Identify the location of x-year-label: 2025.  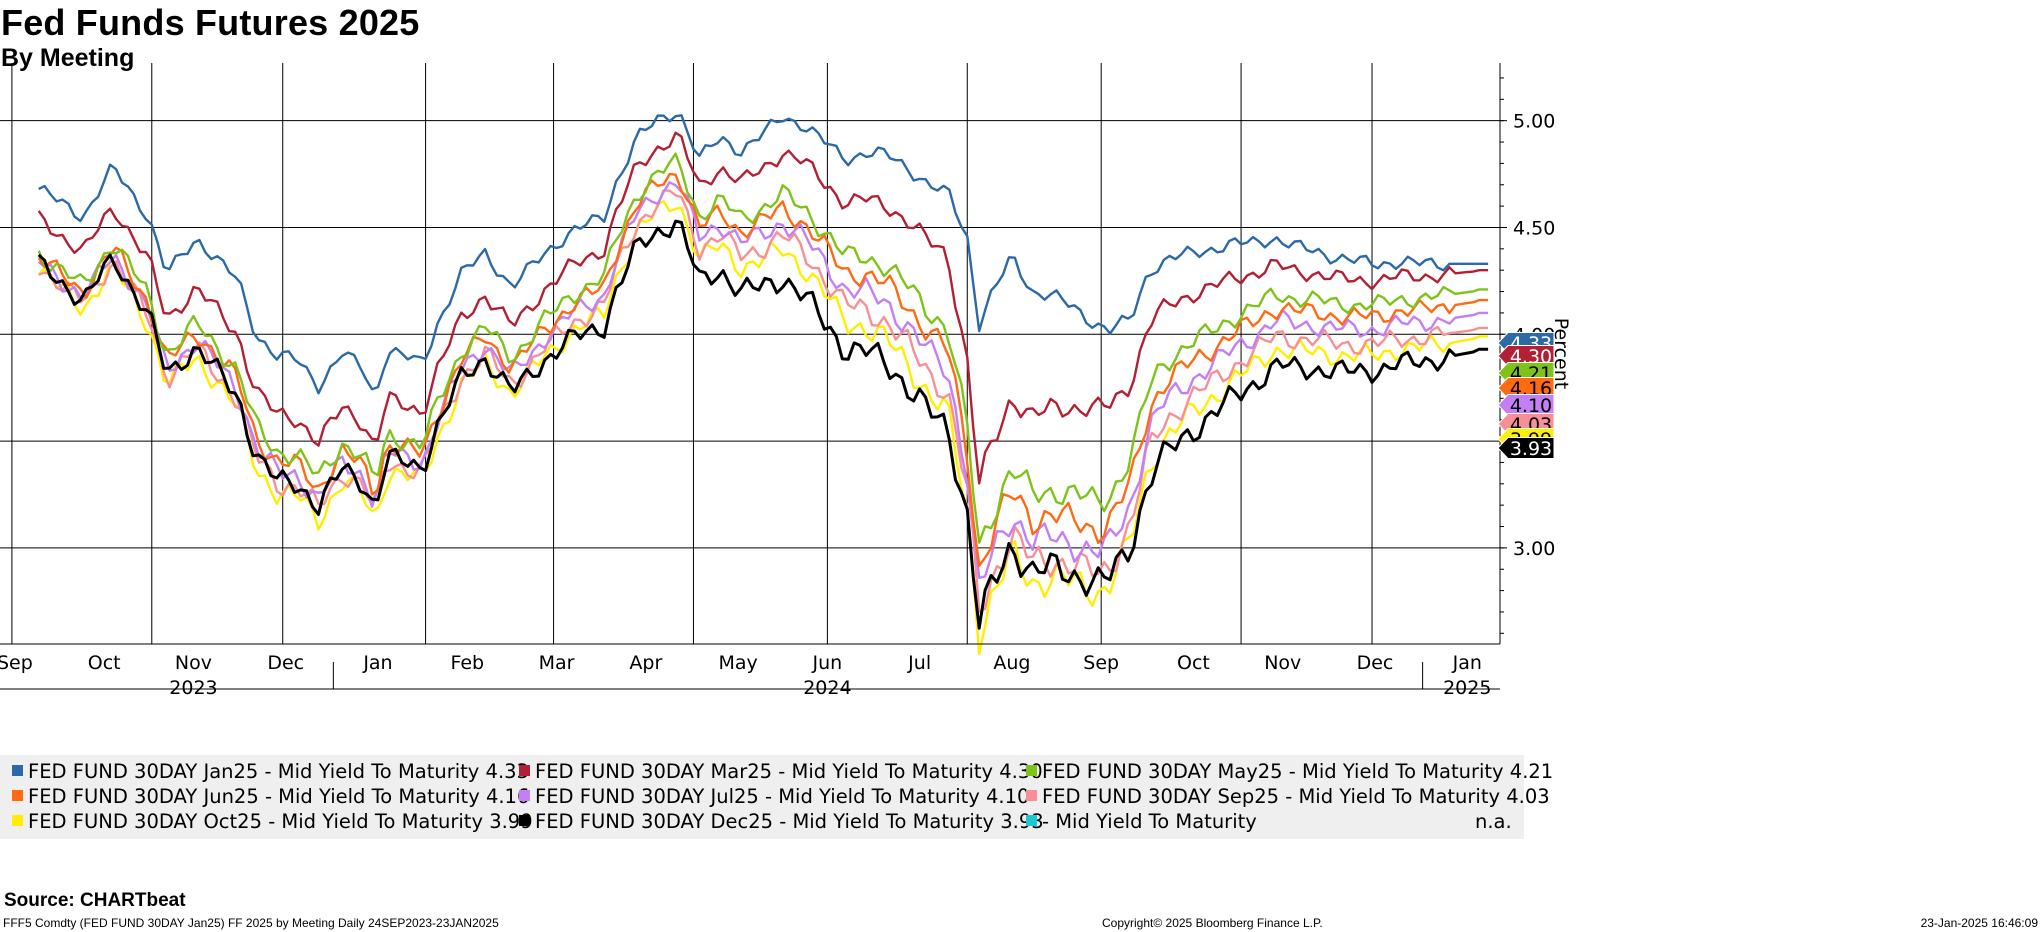
(1467, 688).